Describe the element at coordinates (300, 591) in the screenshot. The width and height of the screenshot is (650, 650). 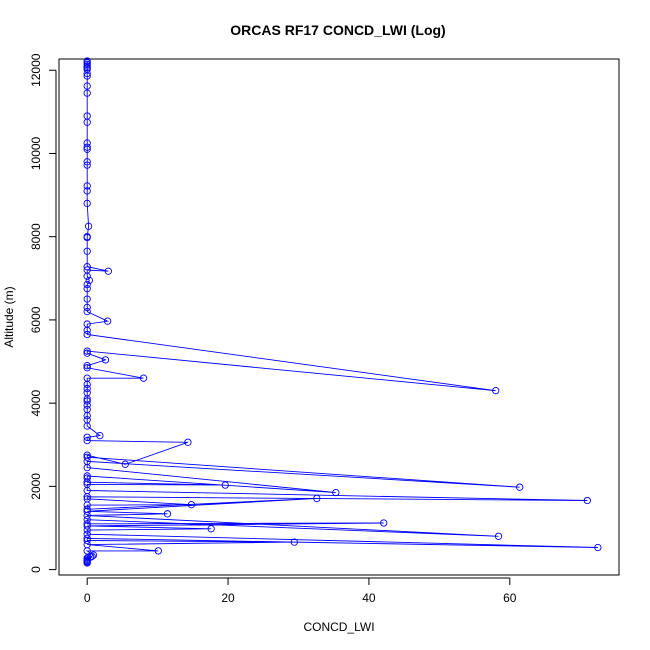
I see `x-axis: 0 20 40 60` at that location.